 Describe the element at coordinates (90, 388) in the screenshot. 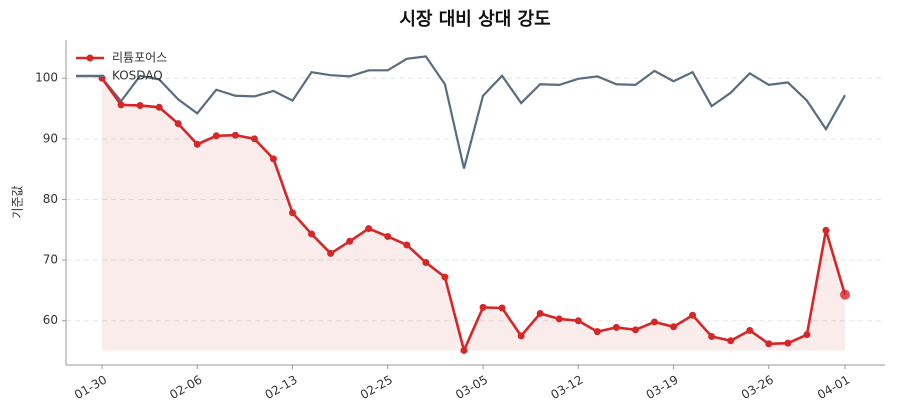

I see `x-tick-label: 01-30` at that location.